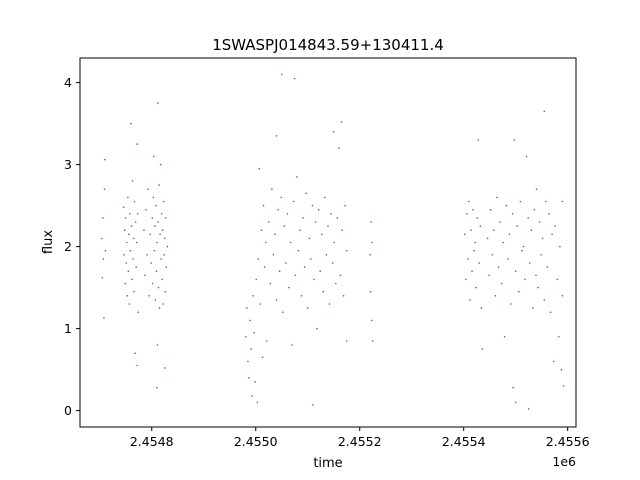 This screenshot has width=640, height=480. Describe the element at coordinates (464, 441) in the screenshot. I see `x-tick-label: 2.4554` at that location.